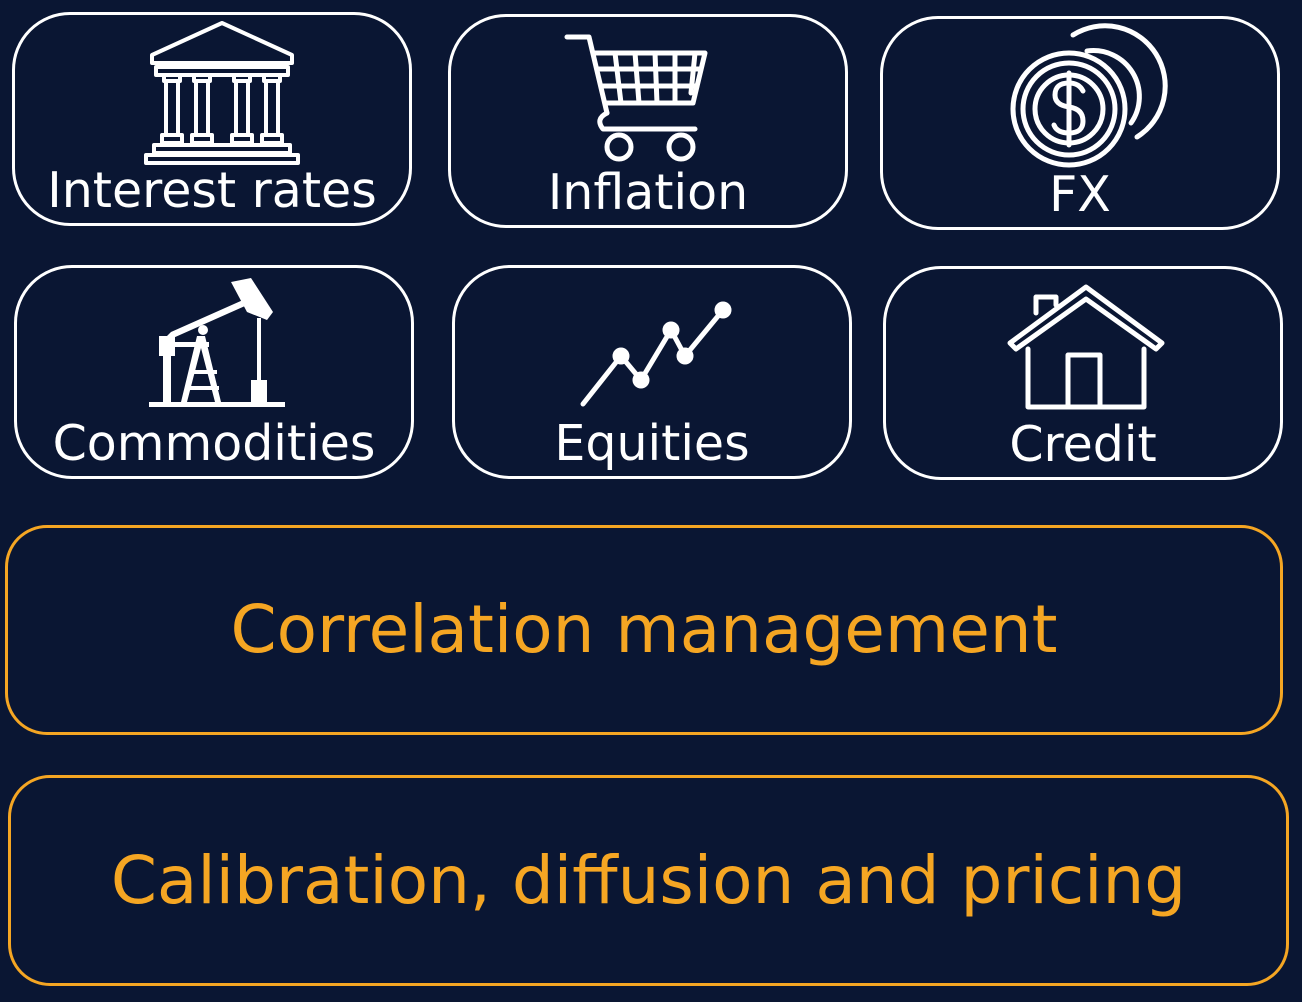 This screenshot has width=1302, height=1002. I want to click on trend-line-icon, so click(656, 354).